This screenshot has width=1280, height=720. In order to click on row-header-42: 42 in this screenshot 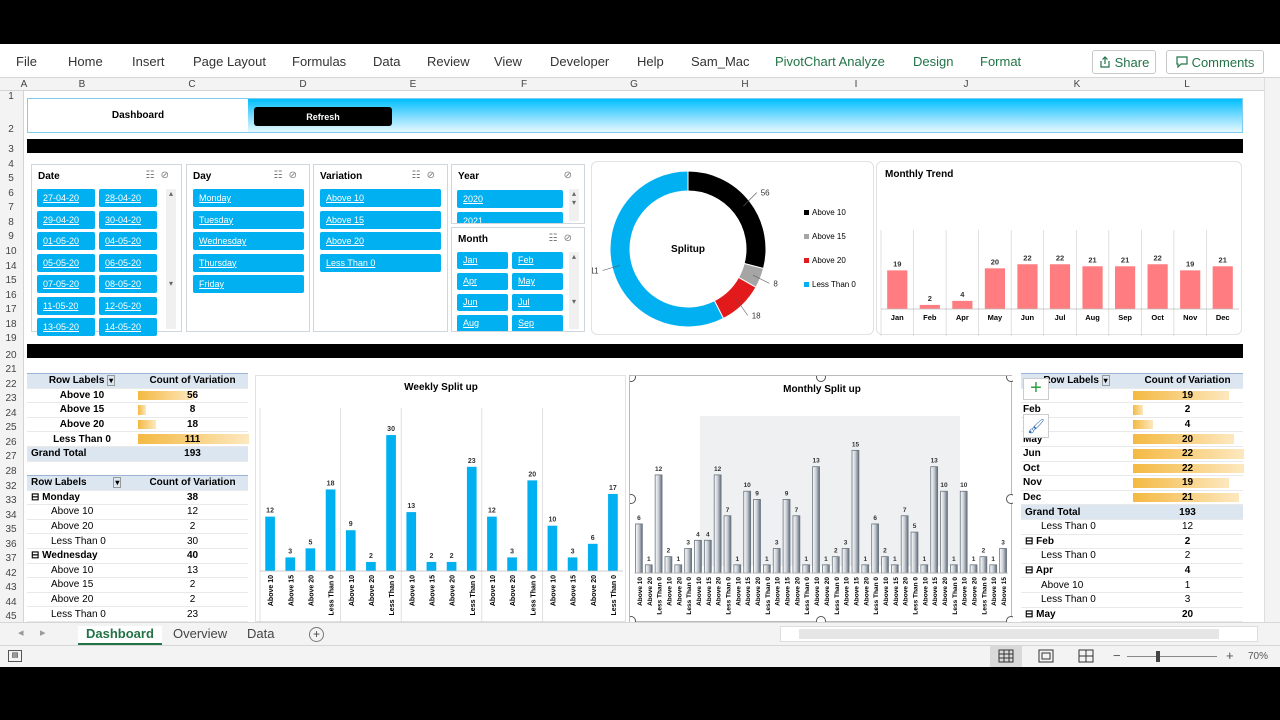, I will do `click(11, 573)`.